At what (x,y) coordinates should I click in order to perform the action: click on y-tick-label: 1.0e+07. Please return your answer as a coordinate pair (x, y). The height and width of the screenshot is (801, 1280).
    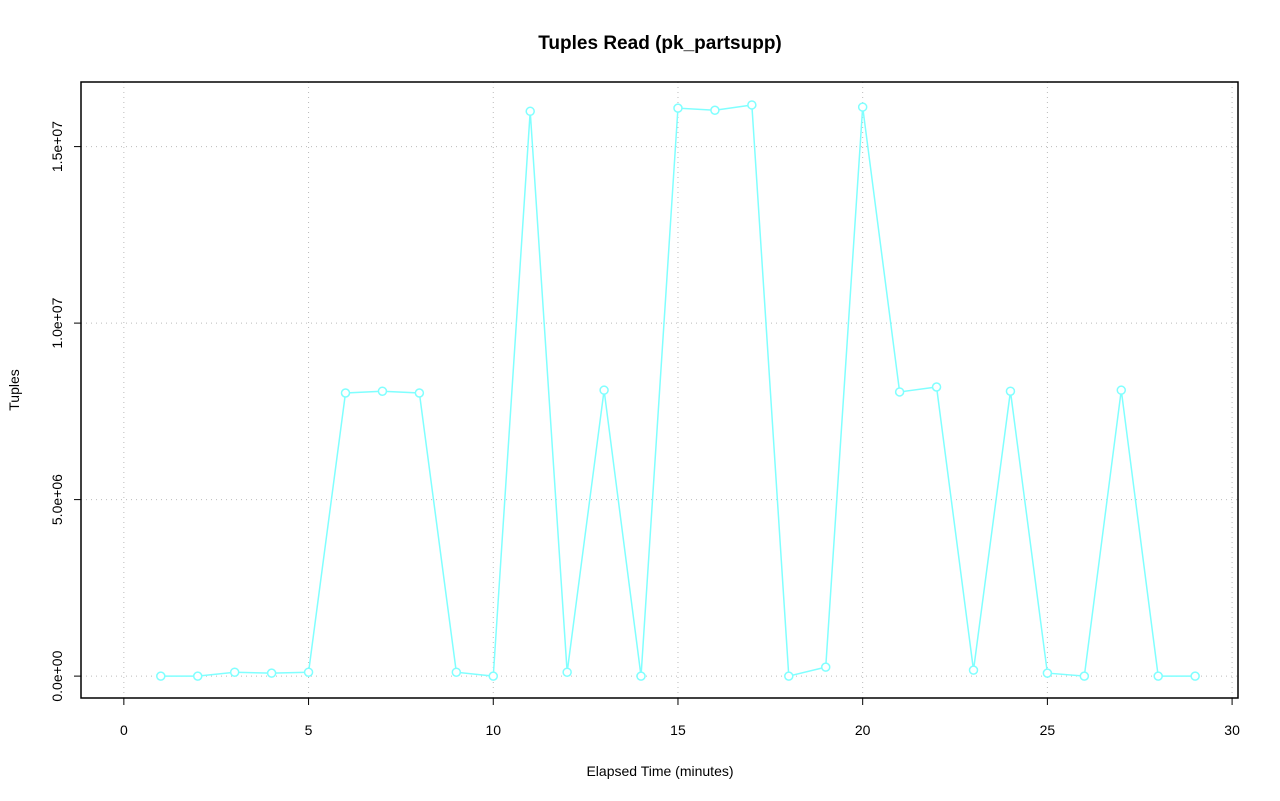
    Looking at the image, I should click on (57, 322).